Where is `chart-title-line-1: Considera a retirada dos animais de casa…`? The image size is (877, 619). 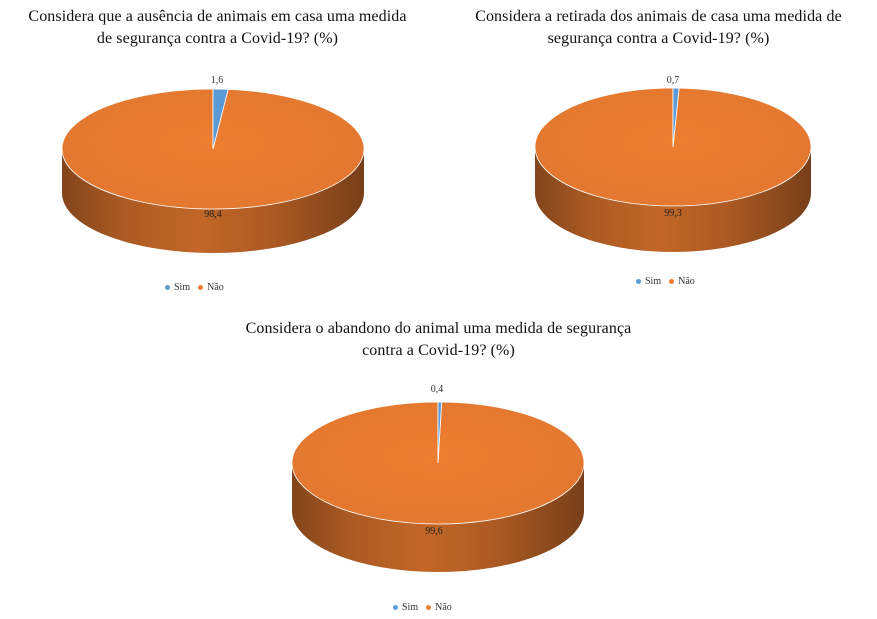 chart-title-line-1: Considera a retirada dos animais de casa… is located at coordinates (658, 16).